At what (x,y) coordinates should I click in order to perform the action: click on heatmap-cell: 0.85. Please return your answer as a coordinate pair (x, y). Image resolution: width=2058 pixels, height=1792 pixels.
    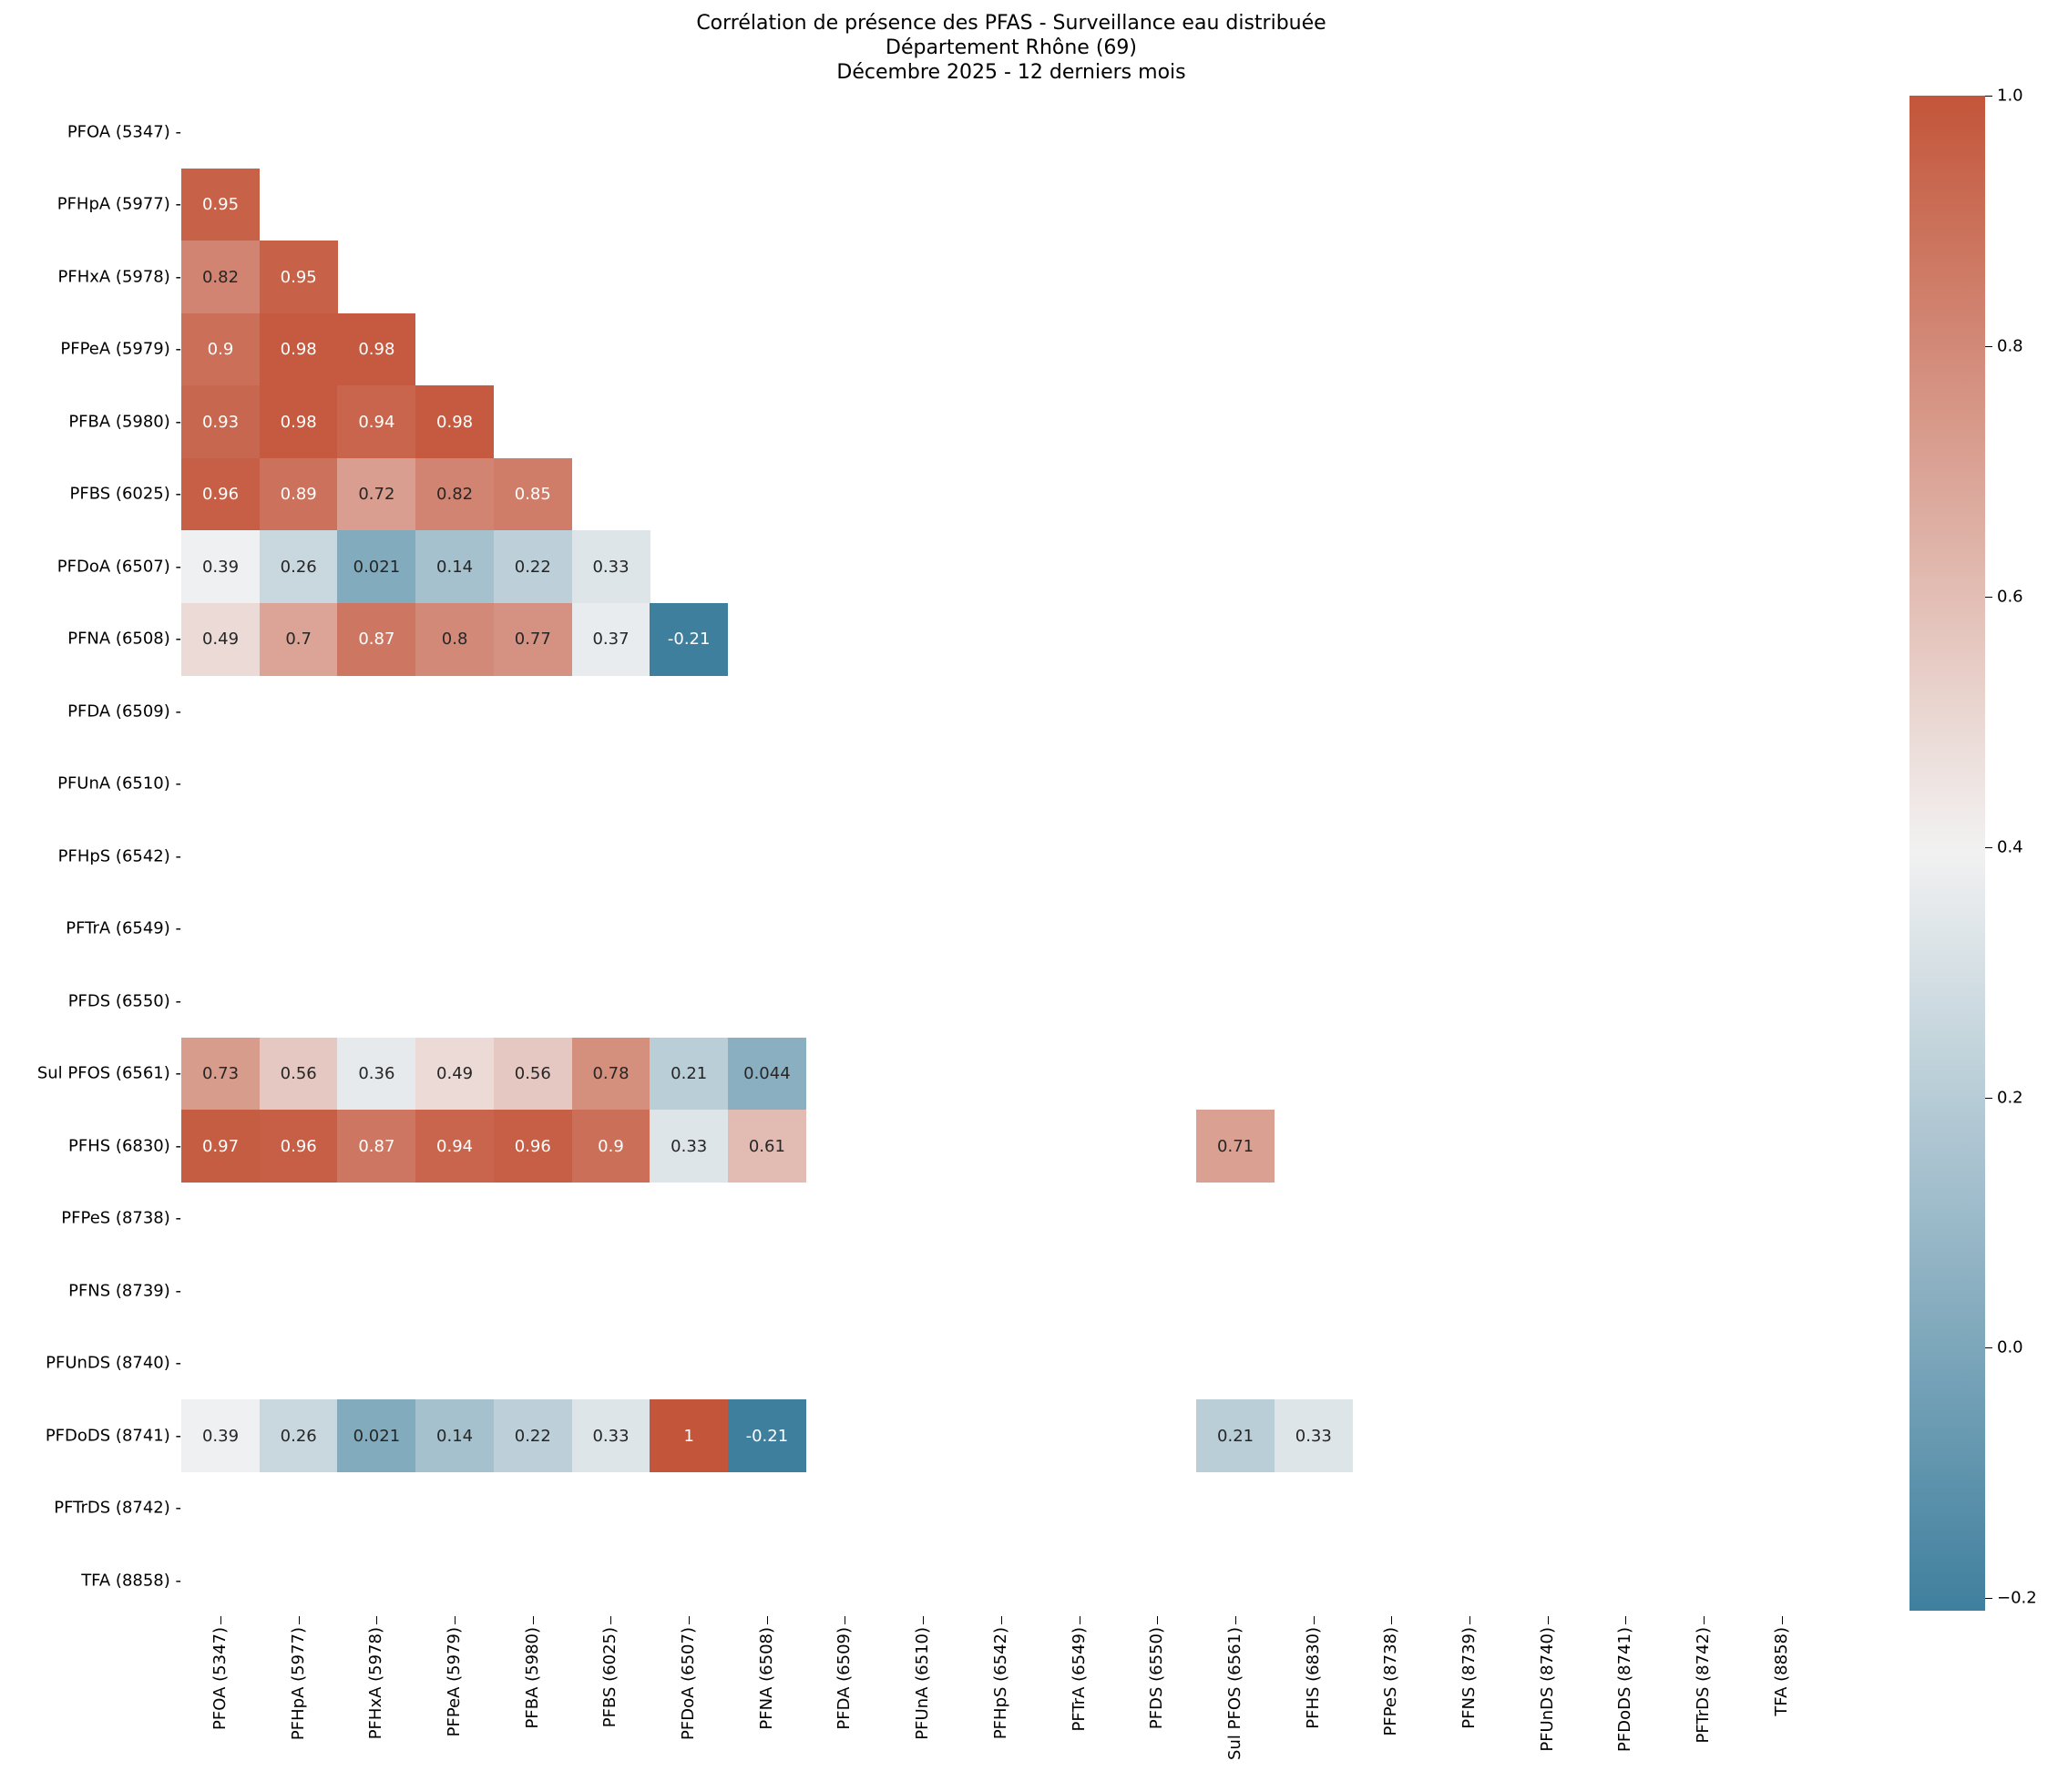
    Looking at the image, I should click on (532, 494).